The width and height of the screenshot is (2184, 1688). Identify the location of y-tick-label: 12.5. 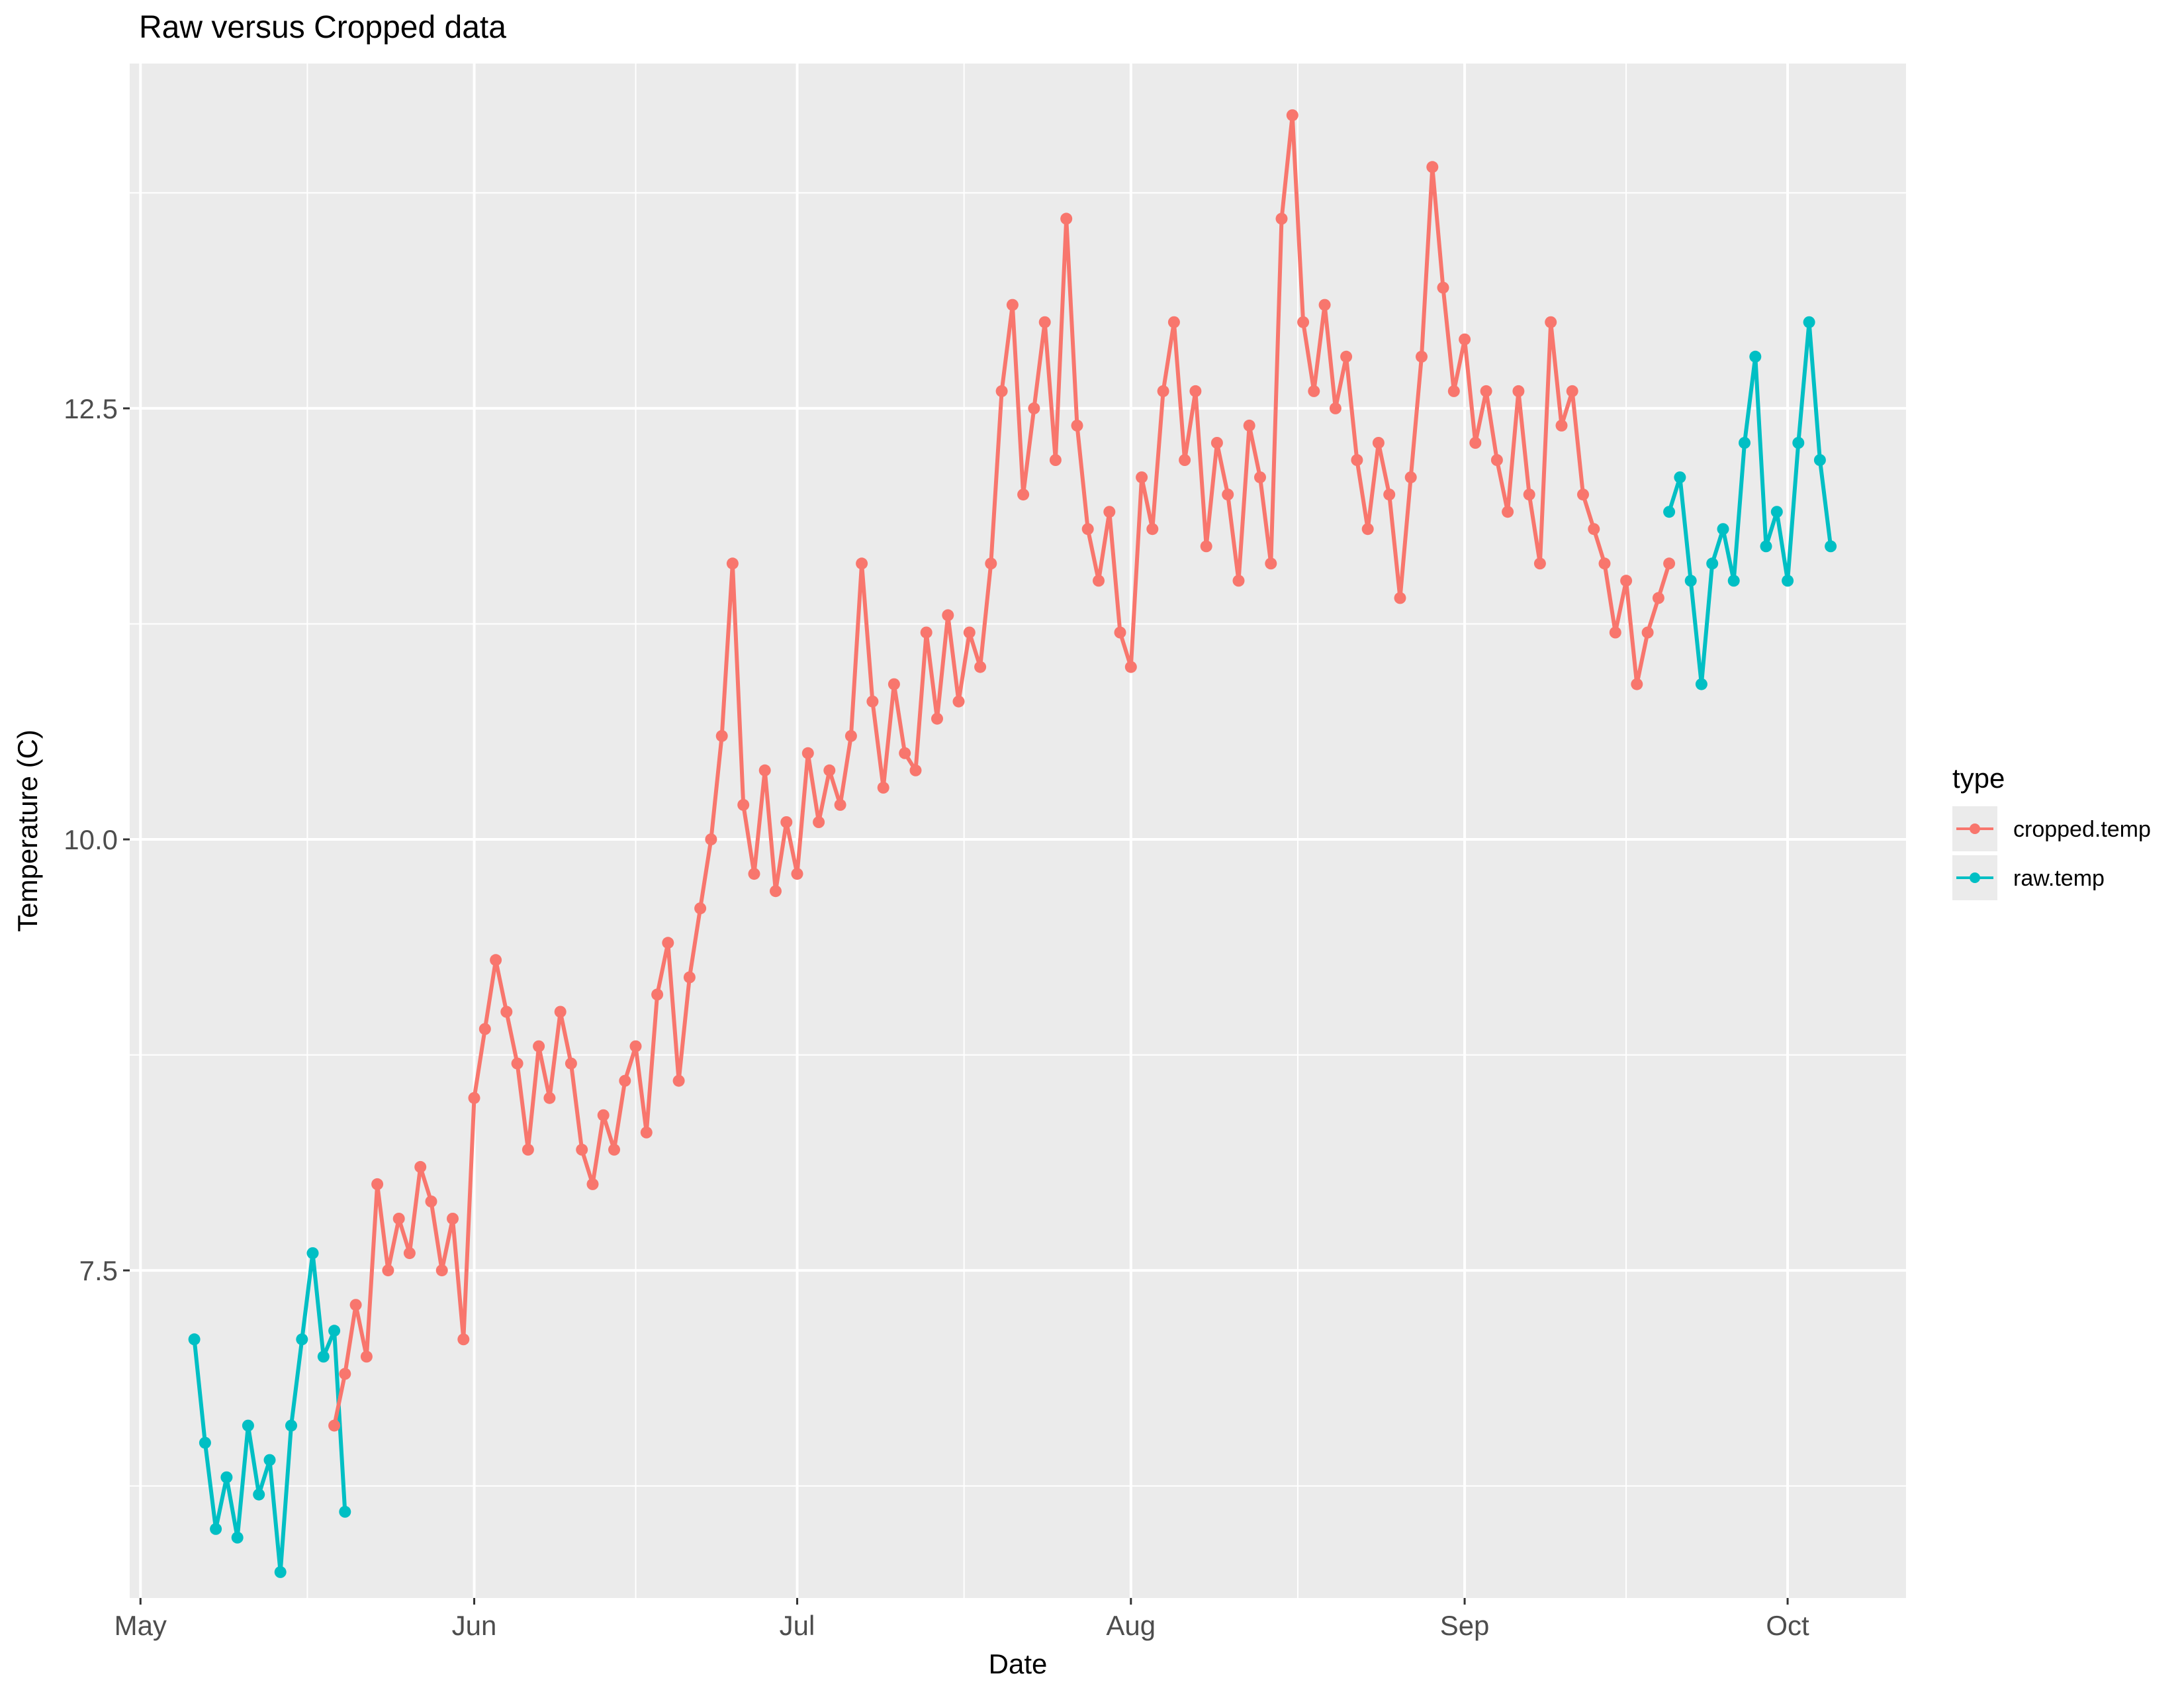
(91, 408).